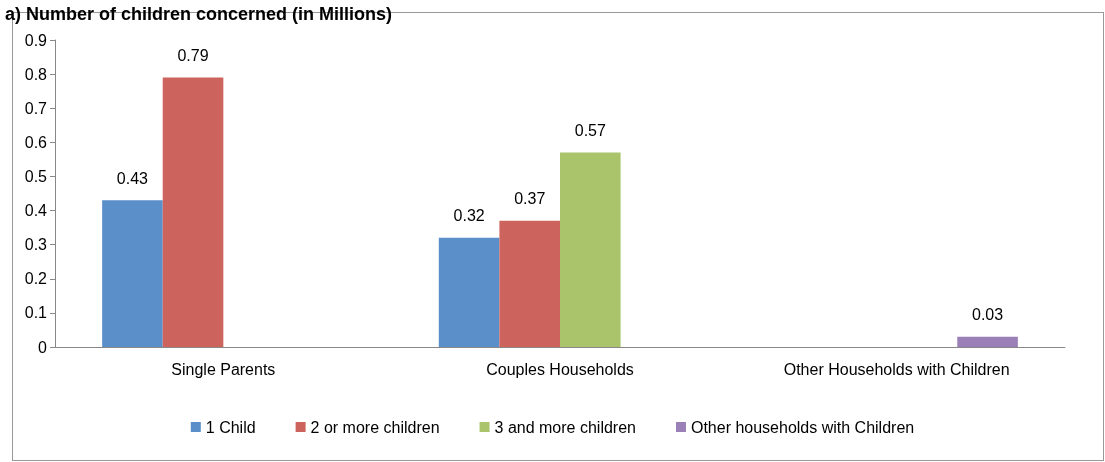  Describe the element at coordinates (36, 245) in the screenshot. I see `y-tick-label: 0.3` at that location.